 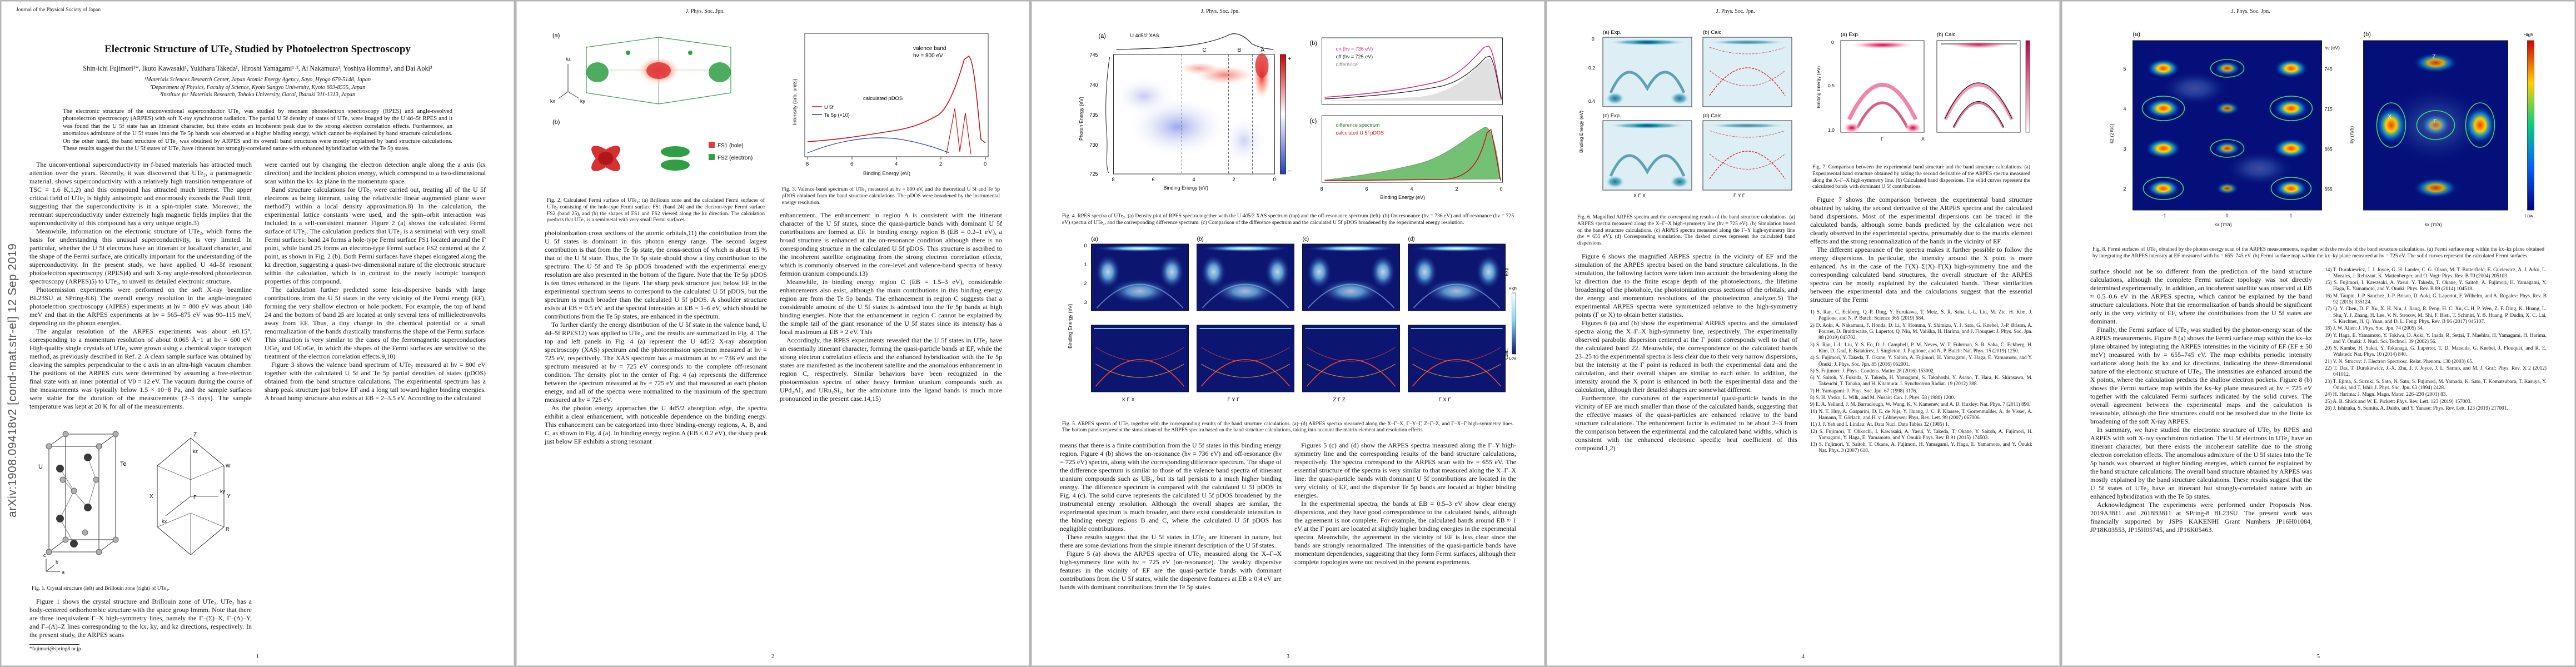 I want to click on page-number: 2, so click(x=772, y=657).